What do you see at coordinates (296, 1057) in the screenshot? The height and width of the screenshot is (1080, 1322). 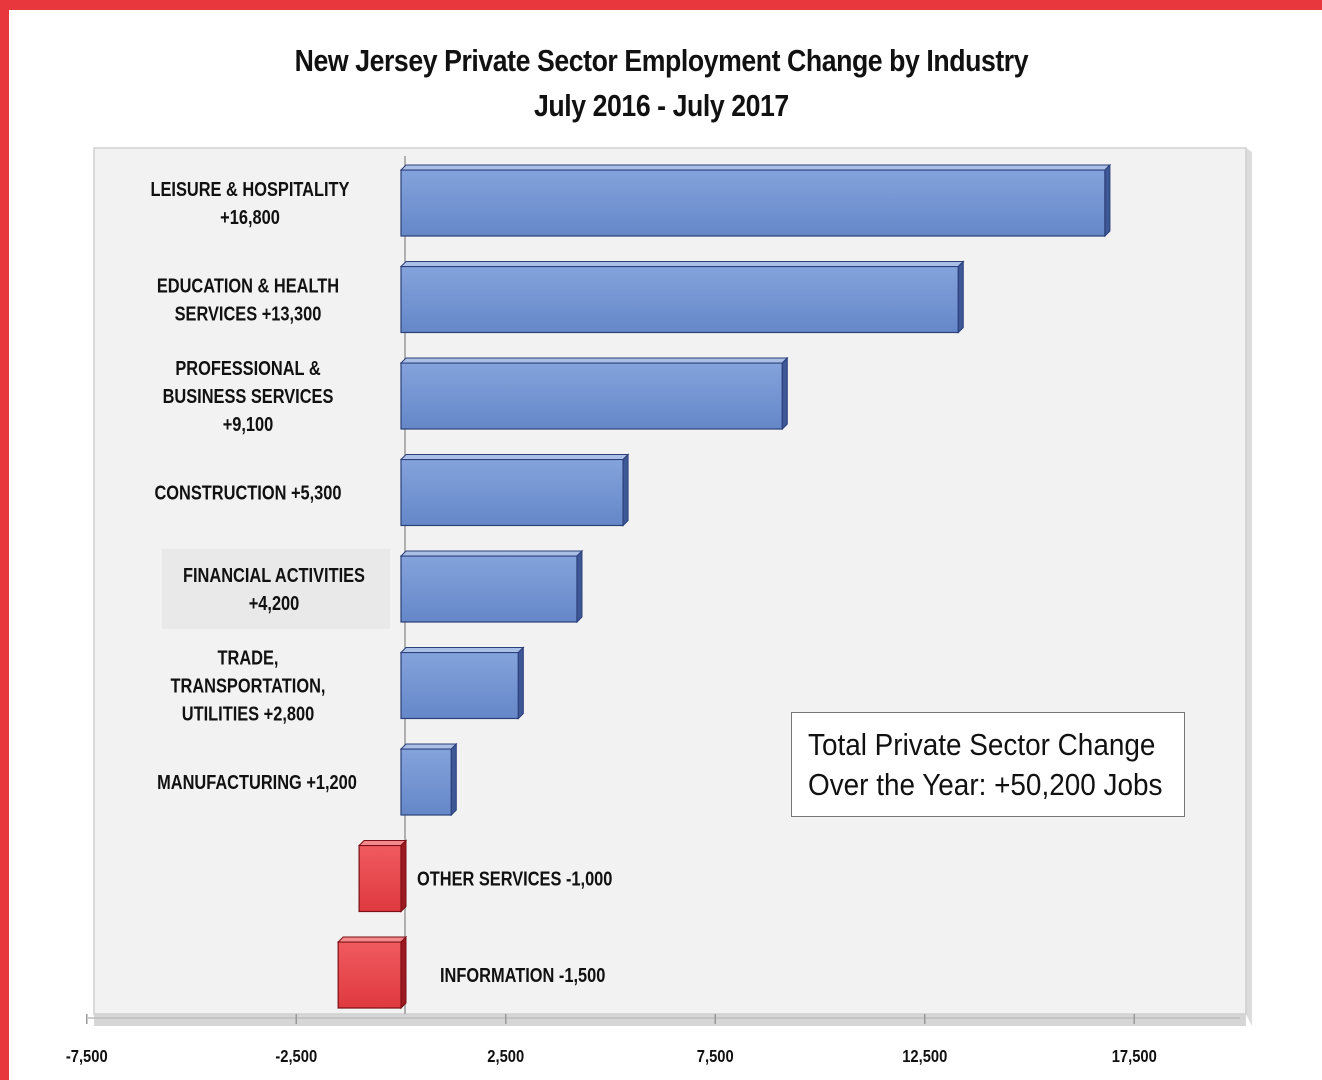 I see `x-tick-label: -2,500` at bounding box center [296, 1057].